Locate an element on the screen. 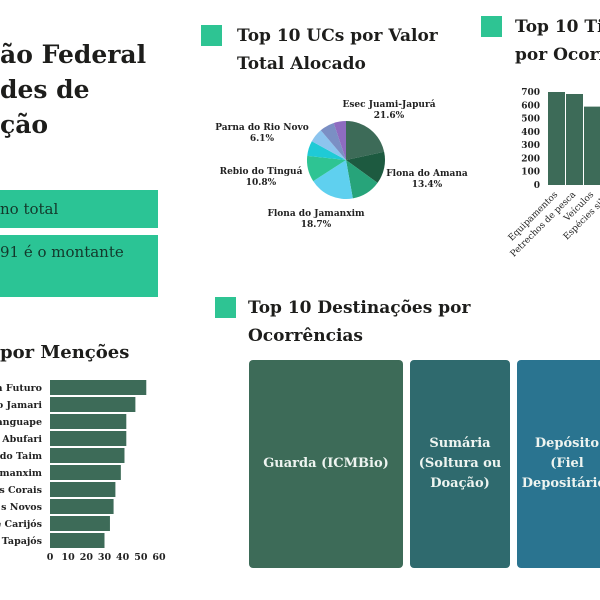  slice-label: Flona do Jamanxim is located at coordinates (316, 214).